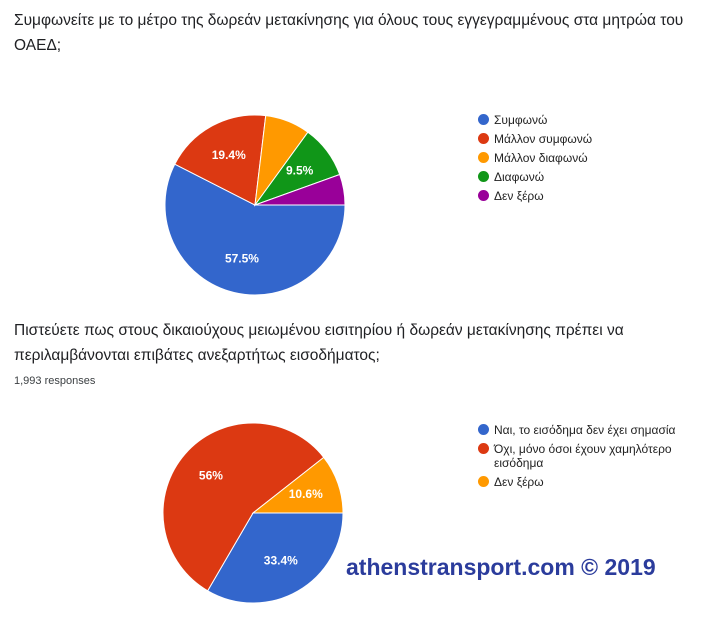  What do you see at coordinates (543, 139) in the screenshot?
I see `legend-label: Μάλλον συμφωνώ` at bounding box center [543, 139].